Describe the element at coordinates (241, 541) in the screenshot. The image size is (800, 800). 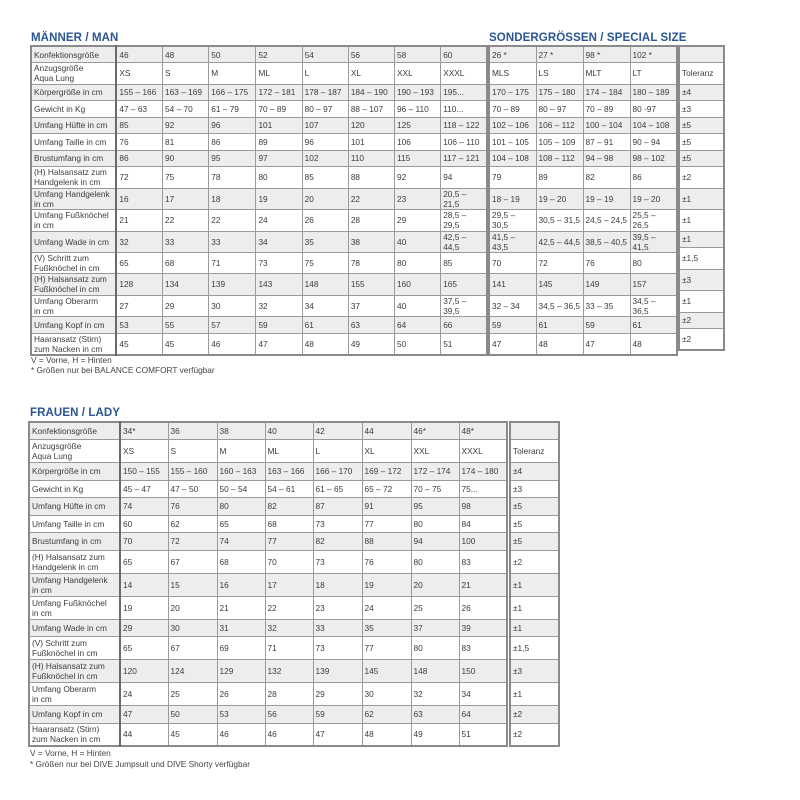
I see `size-value-cell: 74` at that location.